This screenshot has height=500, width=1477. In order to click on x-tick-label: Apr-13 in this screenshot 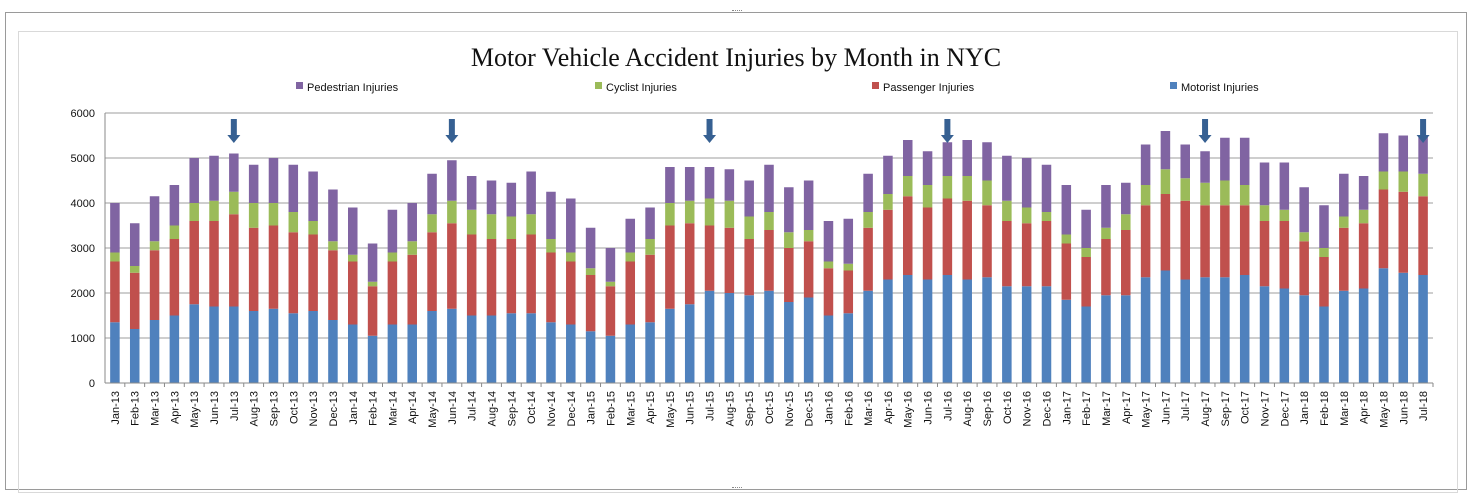, I will do `click(175, 407)`.